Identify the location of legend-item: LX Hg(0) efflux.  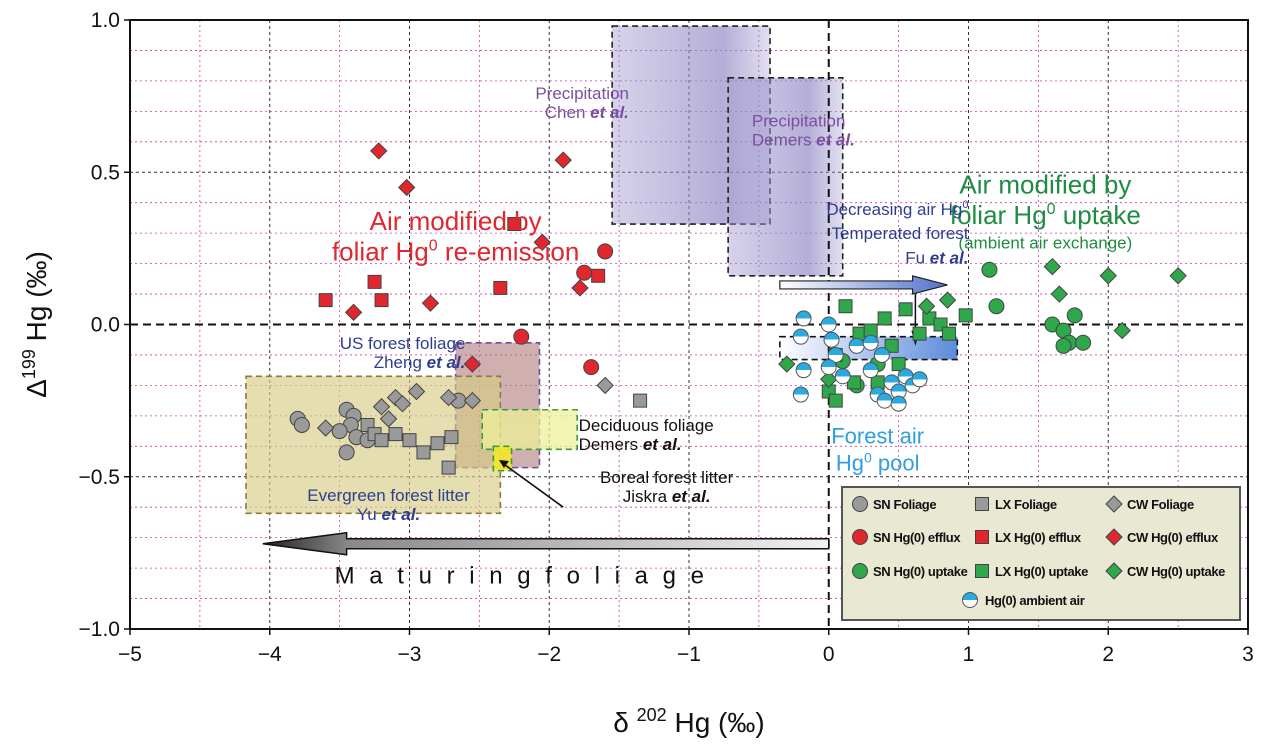
(1028, 537).